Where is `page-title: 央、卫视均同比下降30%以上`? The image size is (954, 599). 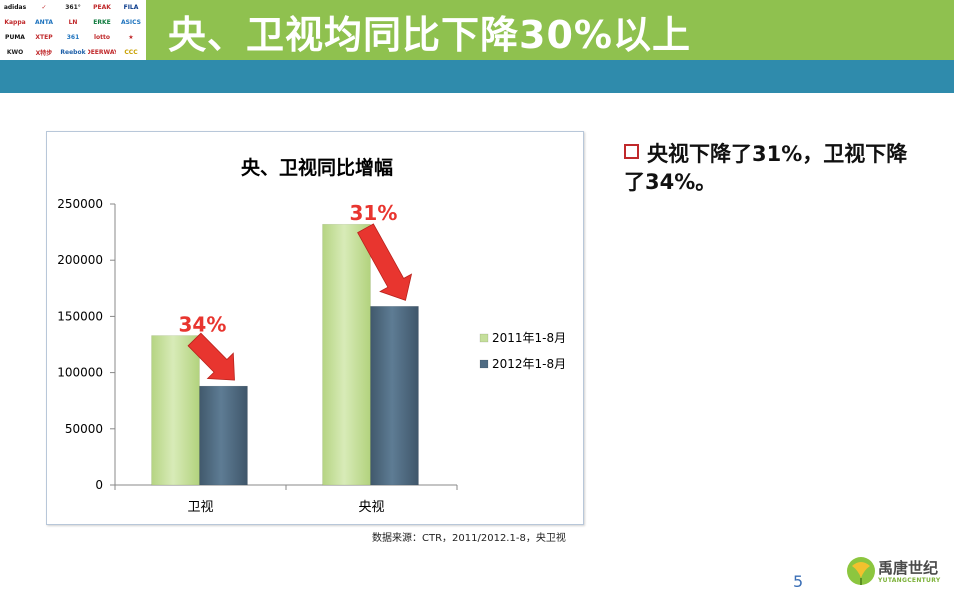 page-title: 央、卫视均同比下降30%以上 is located at coordinates (429, 35).